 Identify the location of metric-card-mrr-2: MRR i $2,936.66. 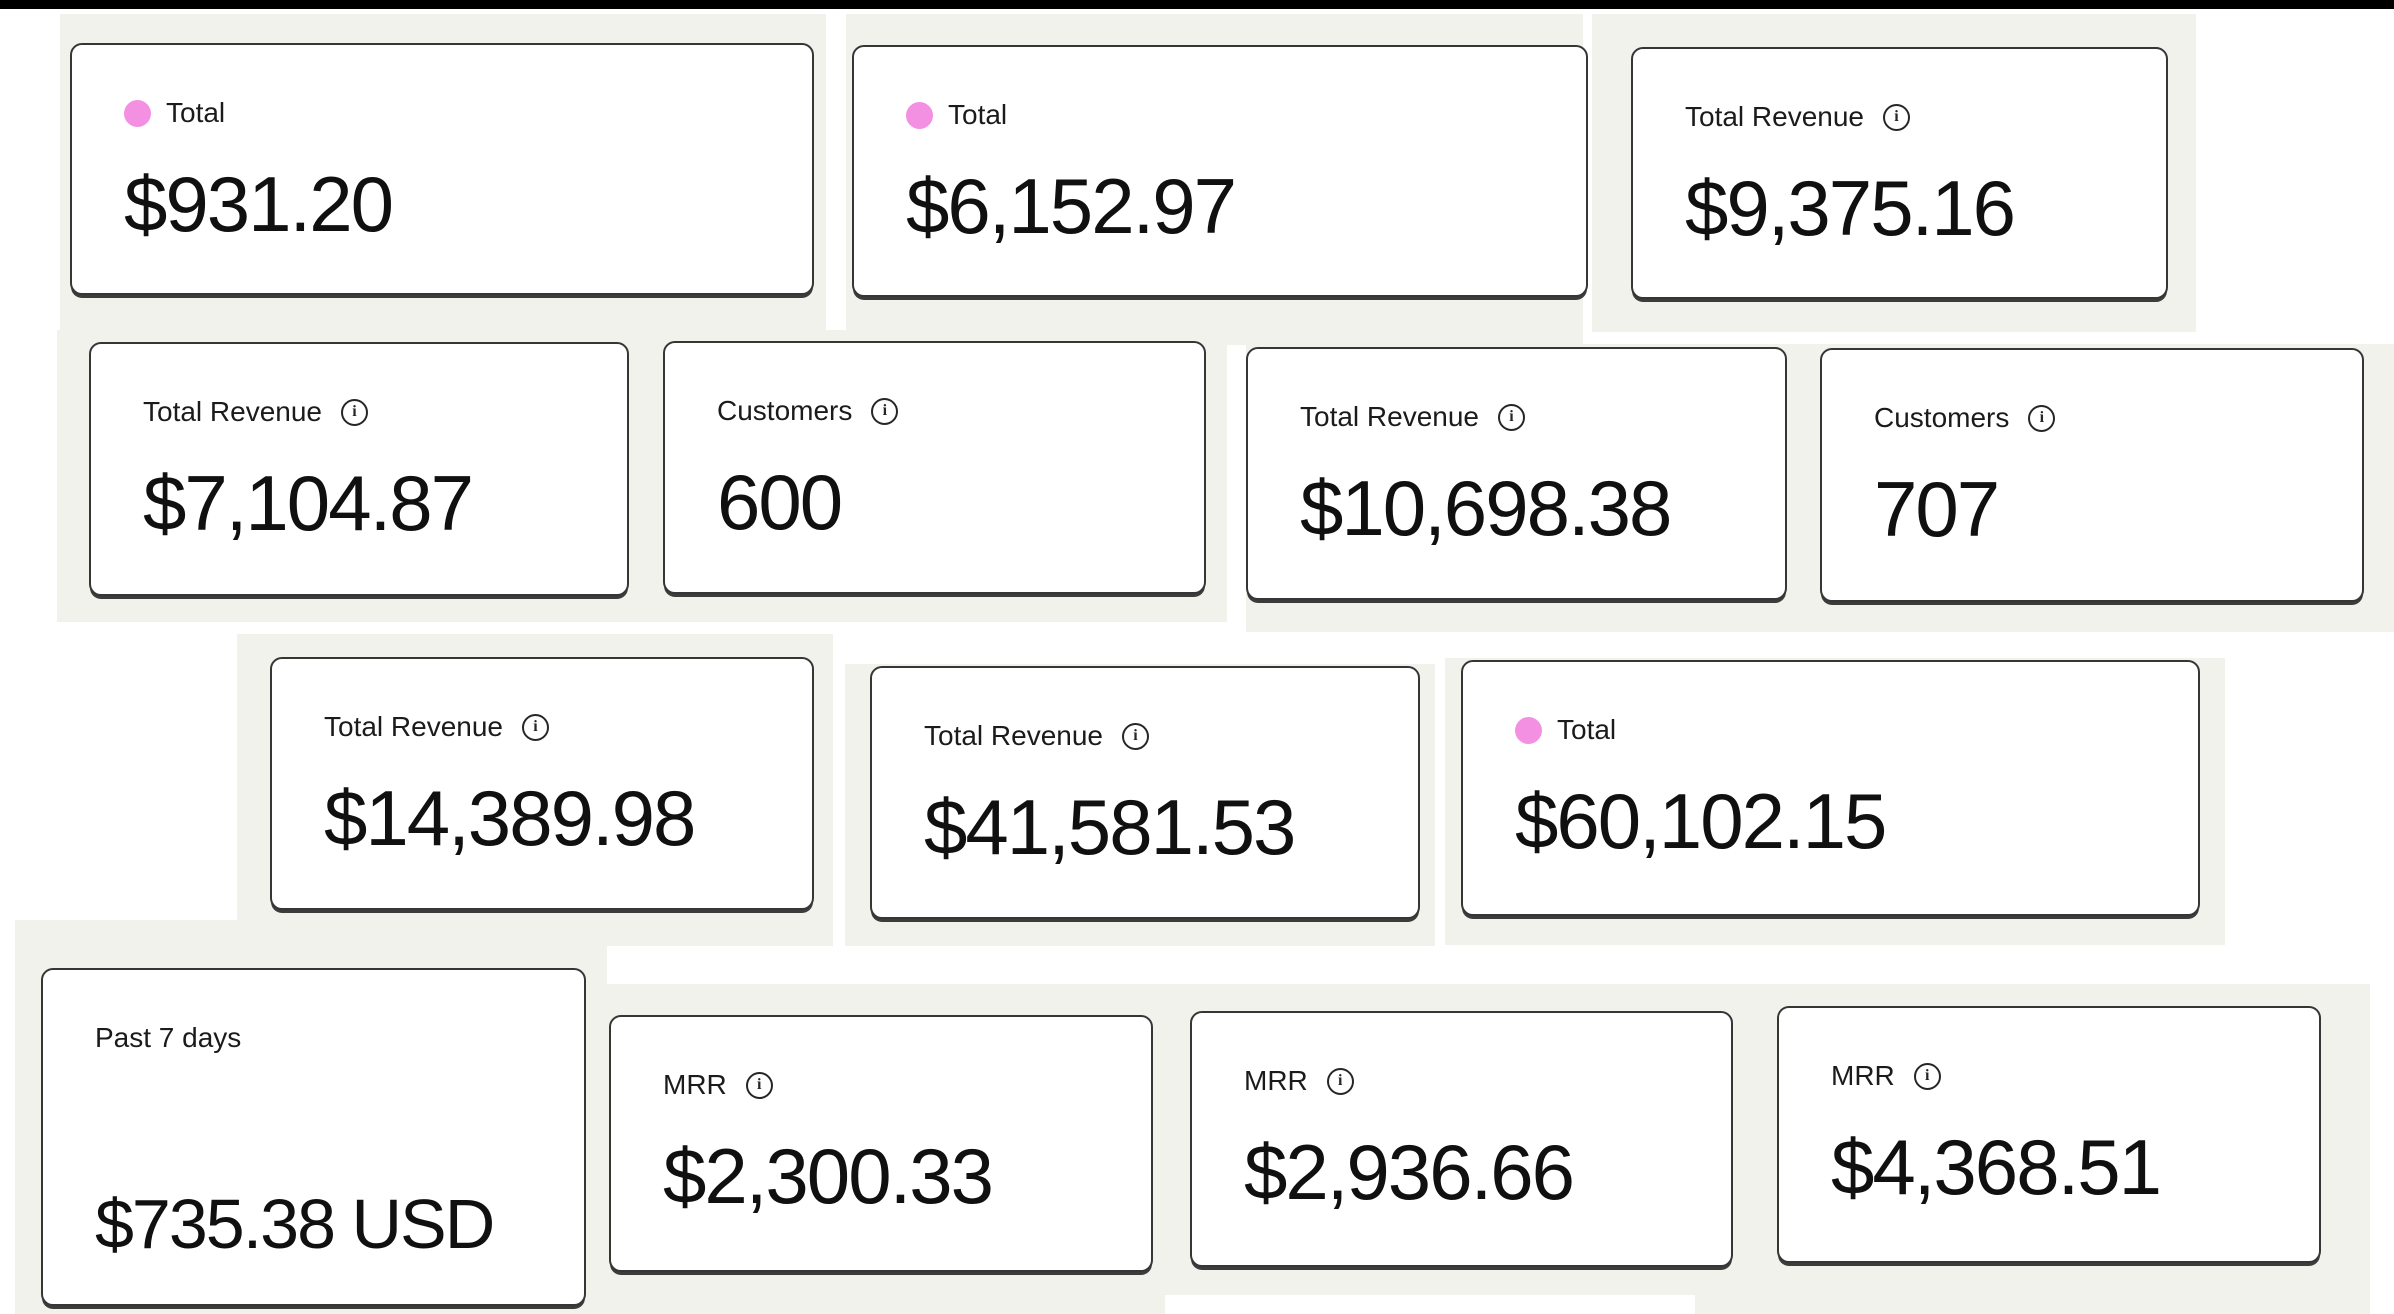
(1461, 1139).